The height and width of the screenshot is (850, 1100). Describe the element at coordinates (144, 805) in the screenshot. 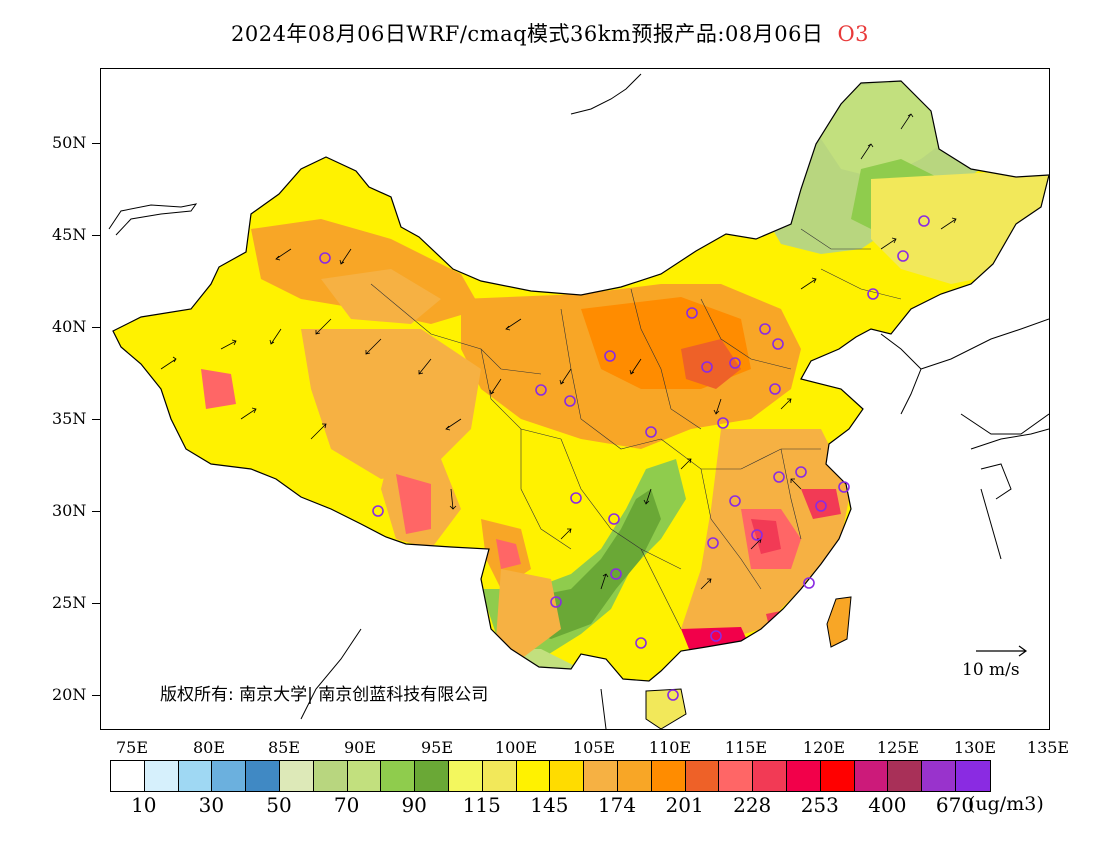

I see `colorbar-tick-label: 10` at that location.